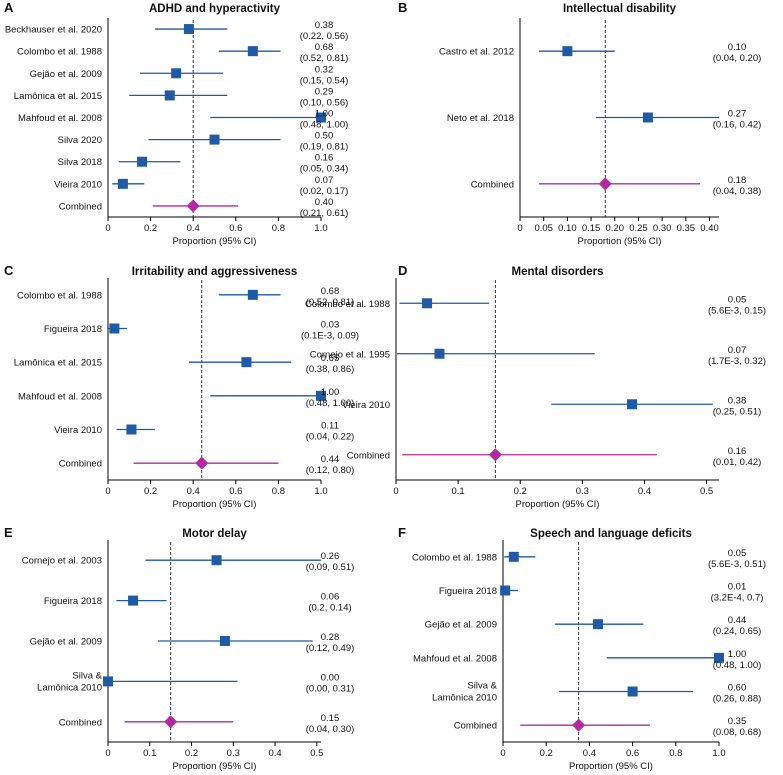  I want to click on estimate-text: 0.44, so click(737, 620).